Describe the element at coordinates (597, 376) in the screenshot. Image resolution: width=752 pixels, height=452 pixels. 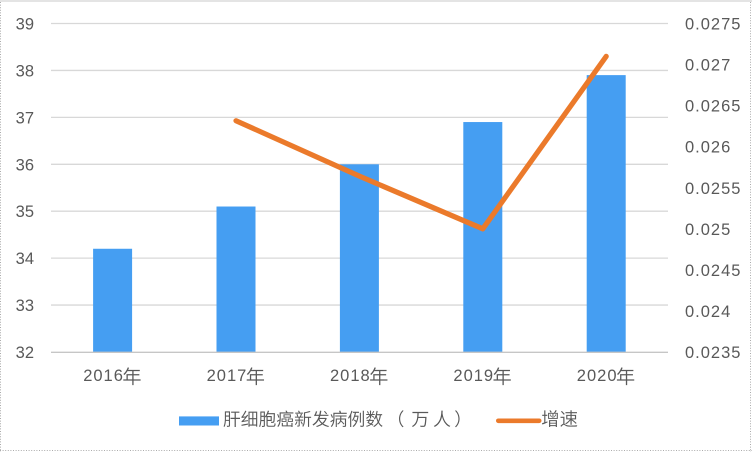
I see `svg-text: 2020` at that location.